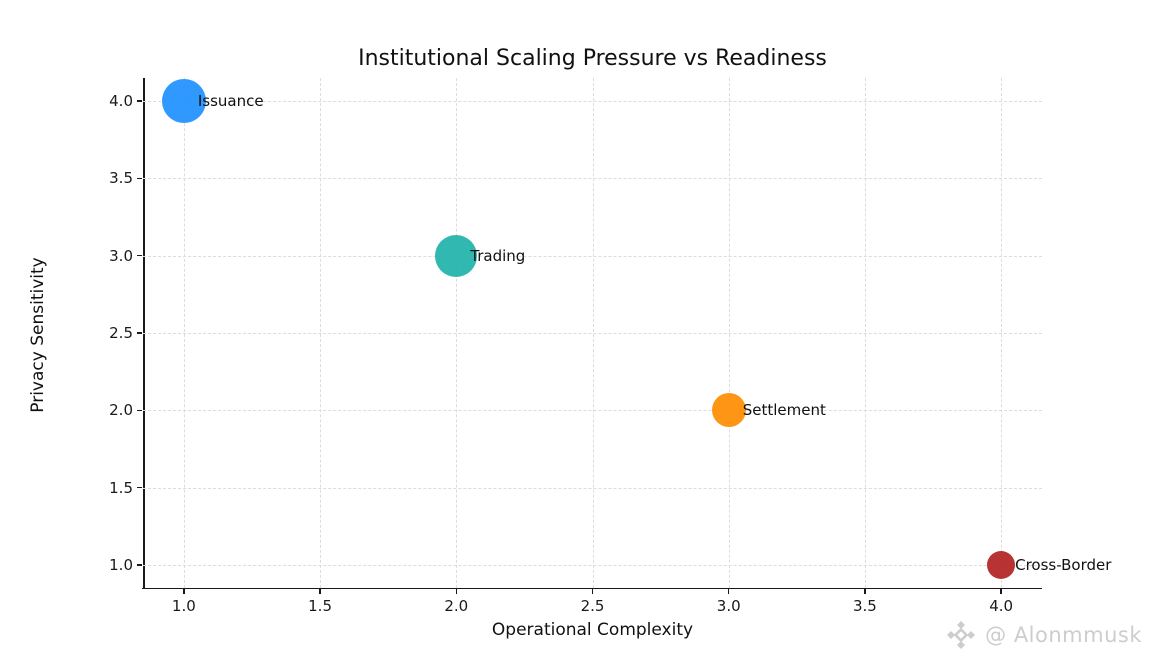 The image size is (1154, 660). Describe the element at coordinates (121, 333) in the screenshot. I see `y-tick-label: 2.5` at that location.